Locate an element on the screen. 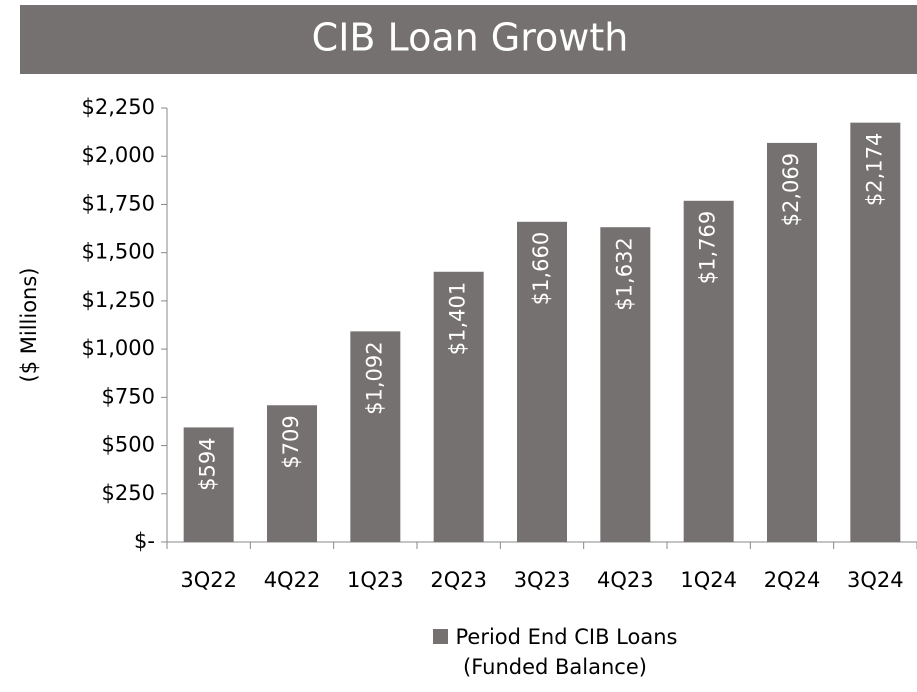 The image size is (917, 692). value-label: $1,632 is located at coordinates (624, 273).